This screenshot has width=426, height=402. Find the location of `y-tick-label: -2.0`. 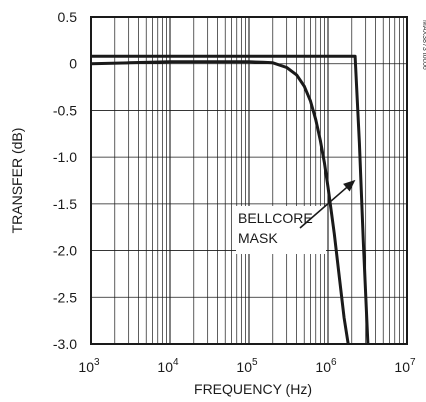

y-tick-label: -2.0 is located at coordinates (65, 251).